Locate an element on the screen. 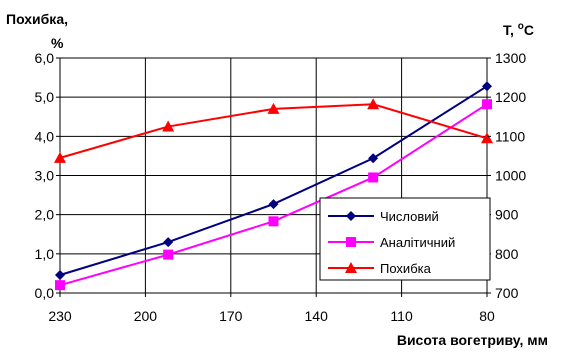  y-right-label-unit: C is located at coordinates (529, 30).